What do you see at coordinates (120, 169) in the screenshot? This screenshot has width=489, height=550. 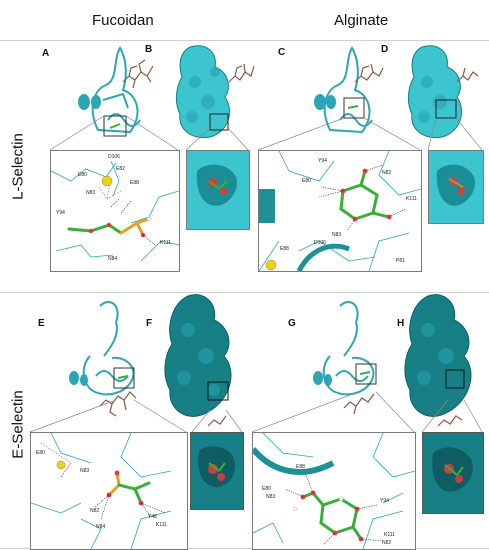 I see `res-label: E82` at bounding box center [120, 169].